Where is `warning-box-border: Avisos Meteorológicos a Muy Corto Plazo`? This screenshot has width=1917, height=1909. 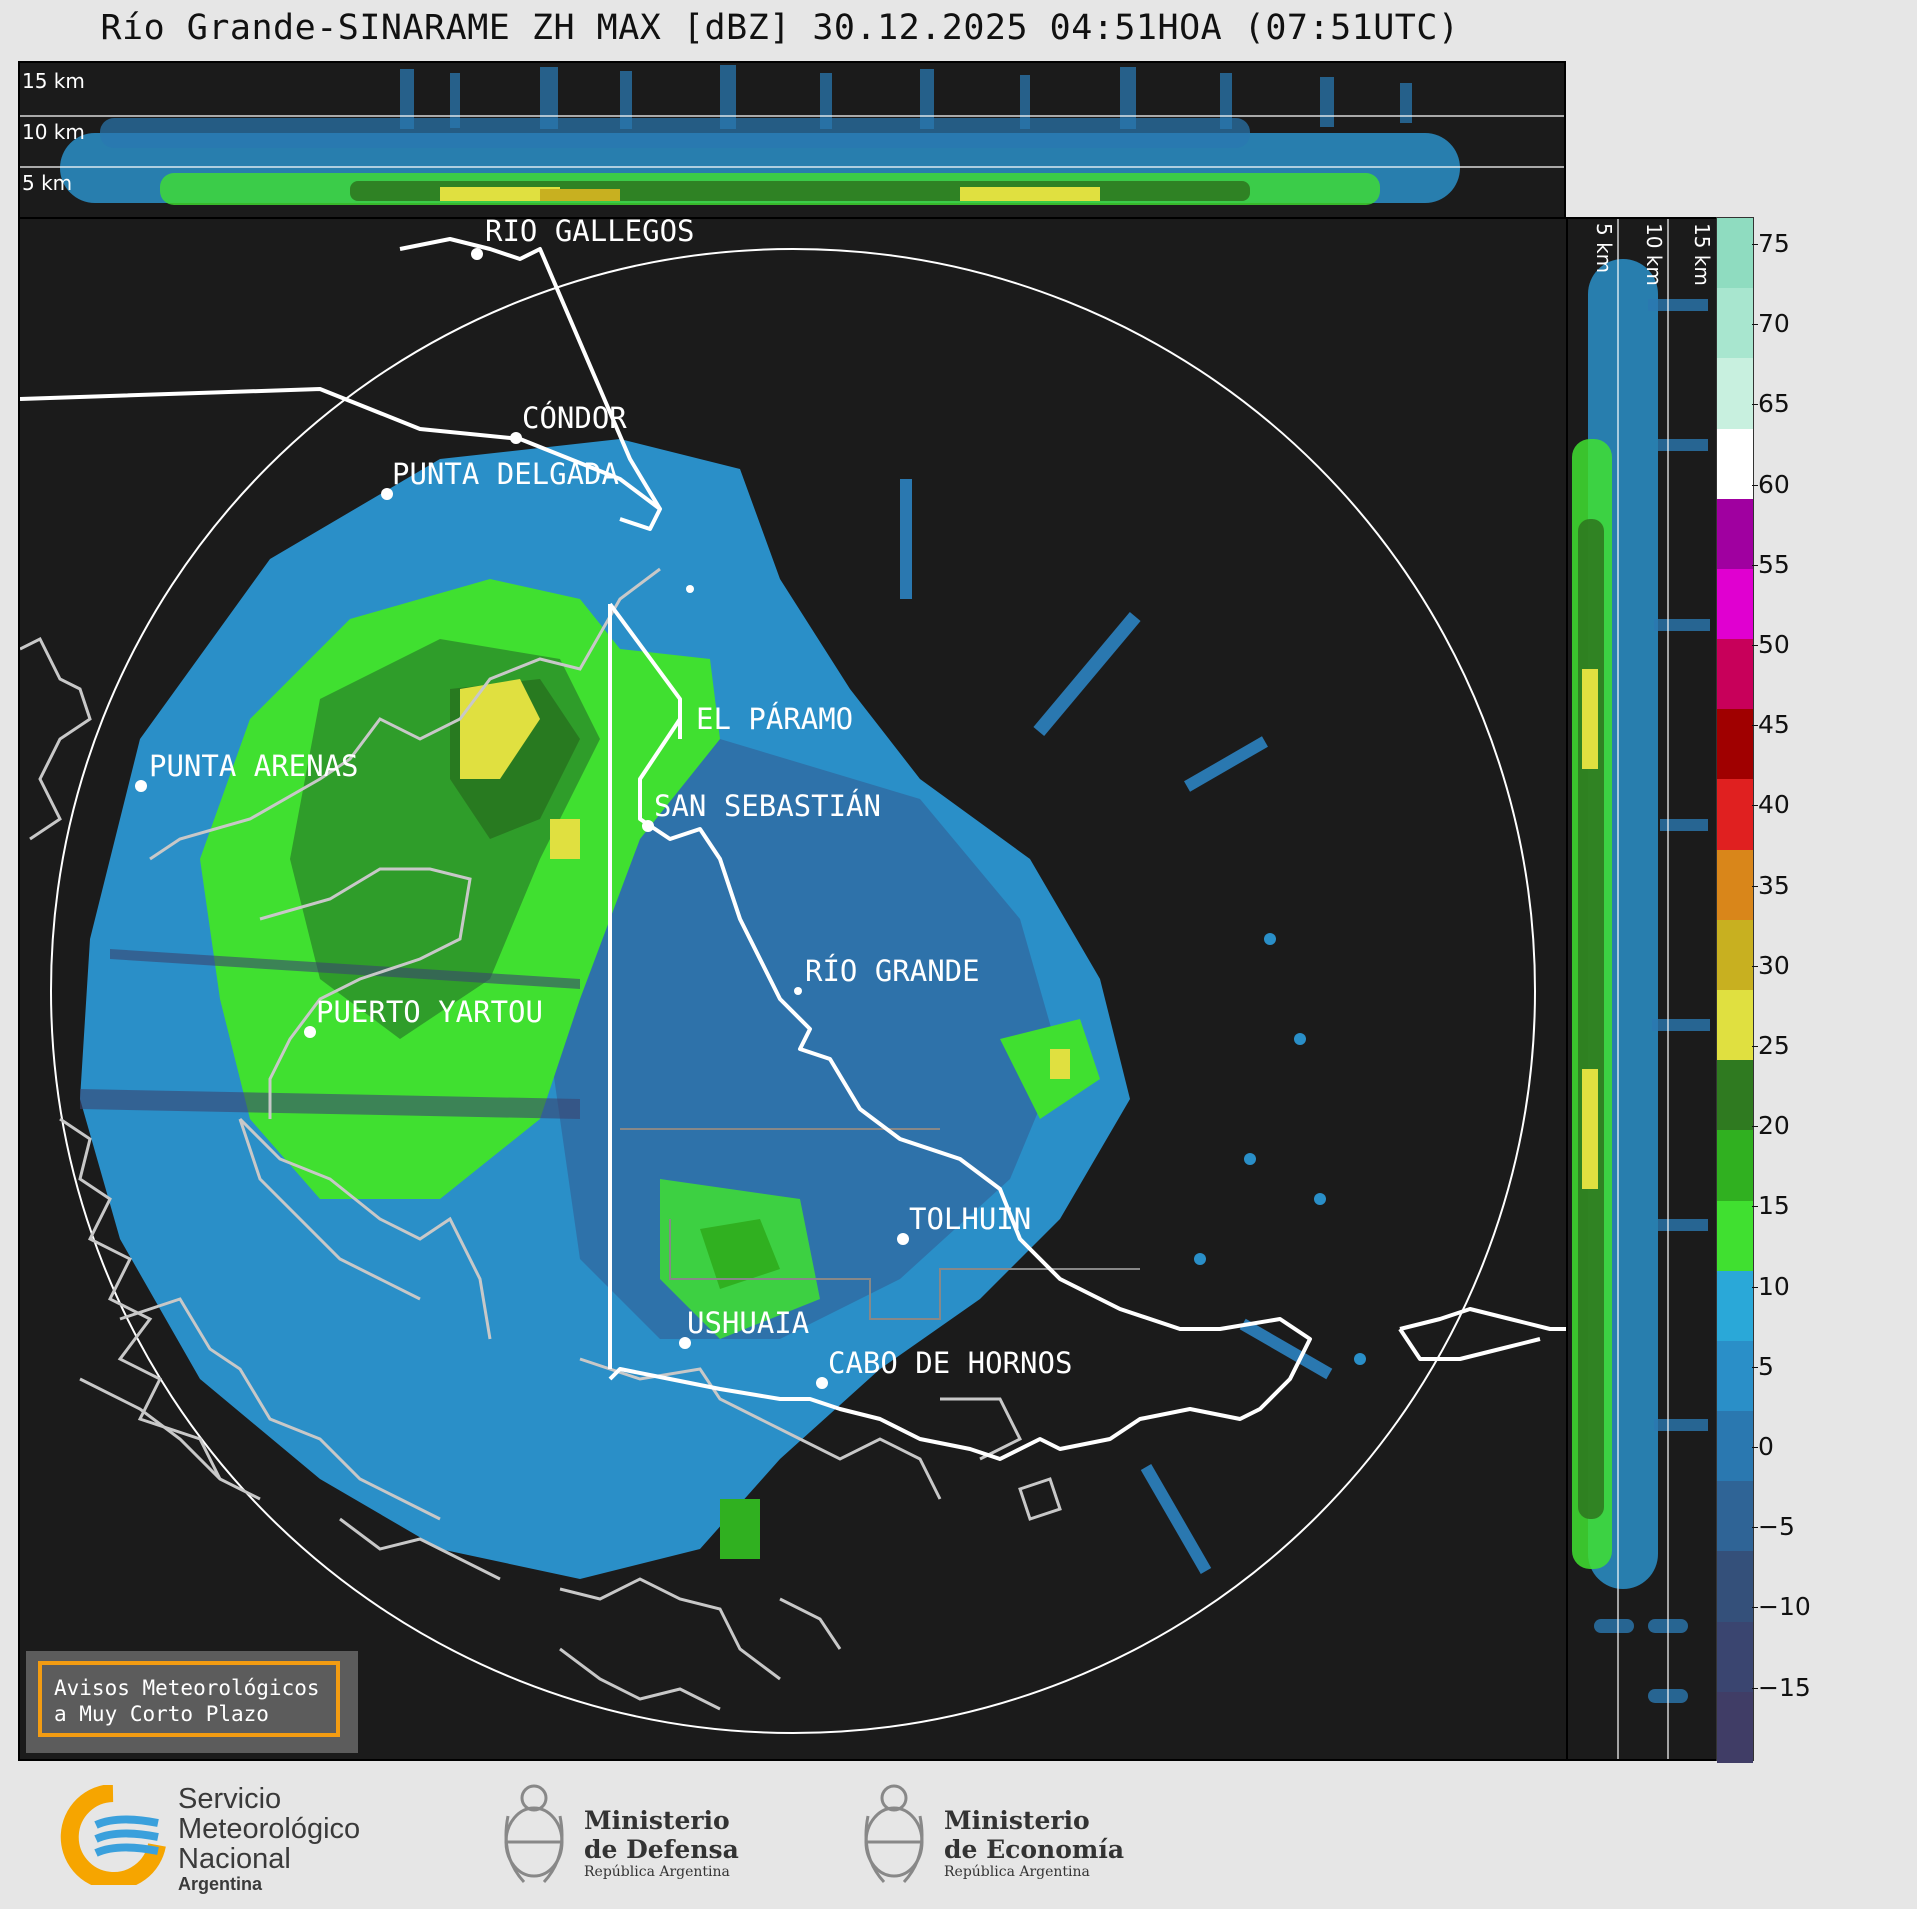
warning-box-border: Avisos Meteorológicos a Muy Corto Plazo is located at coordinates (189, 1699).